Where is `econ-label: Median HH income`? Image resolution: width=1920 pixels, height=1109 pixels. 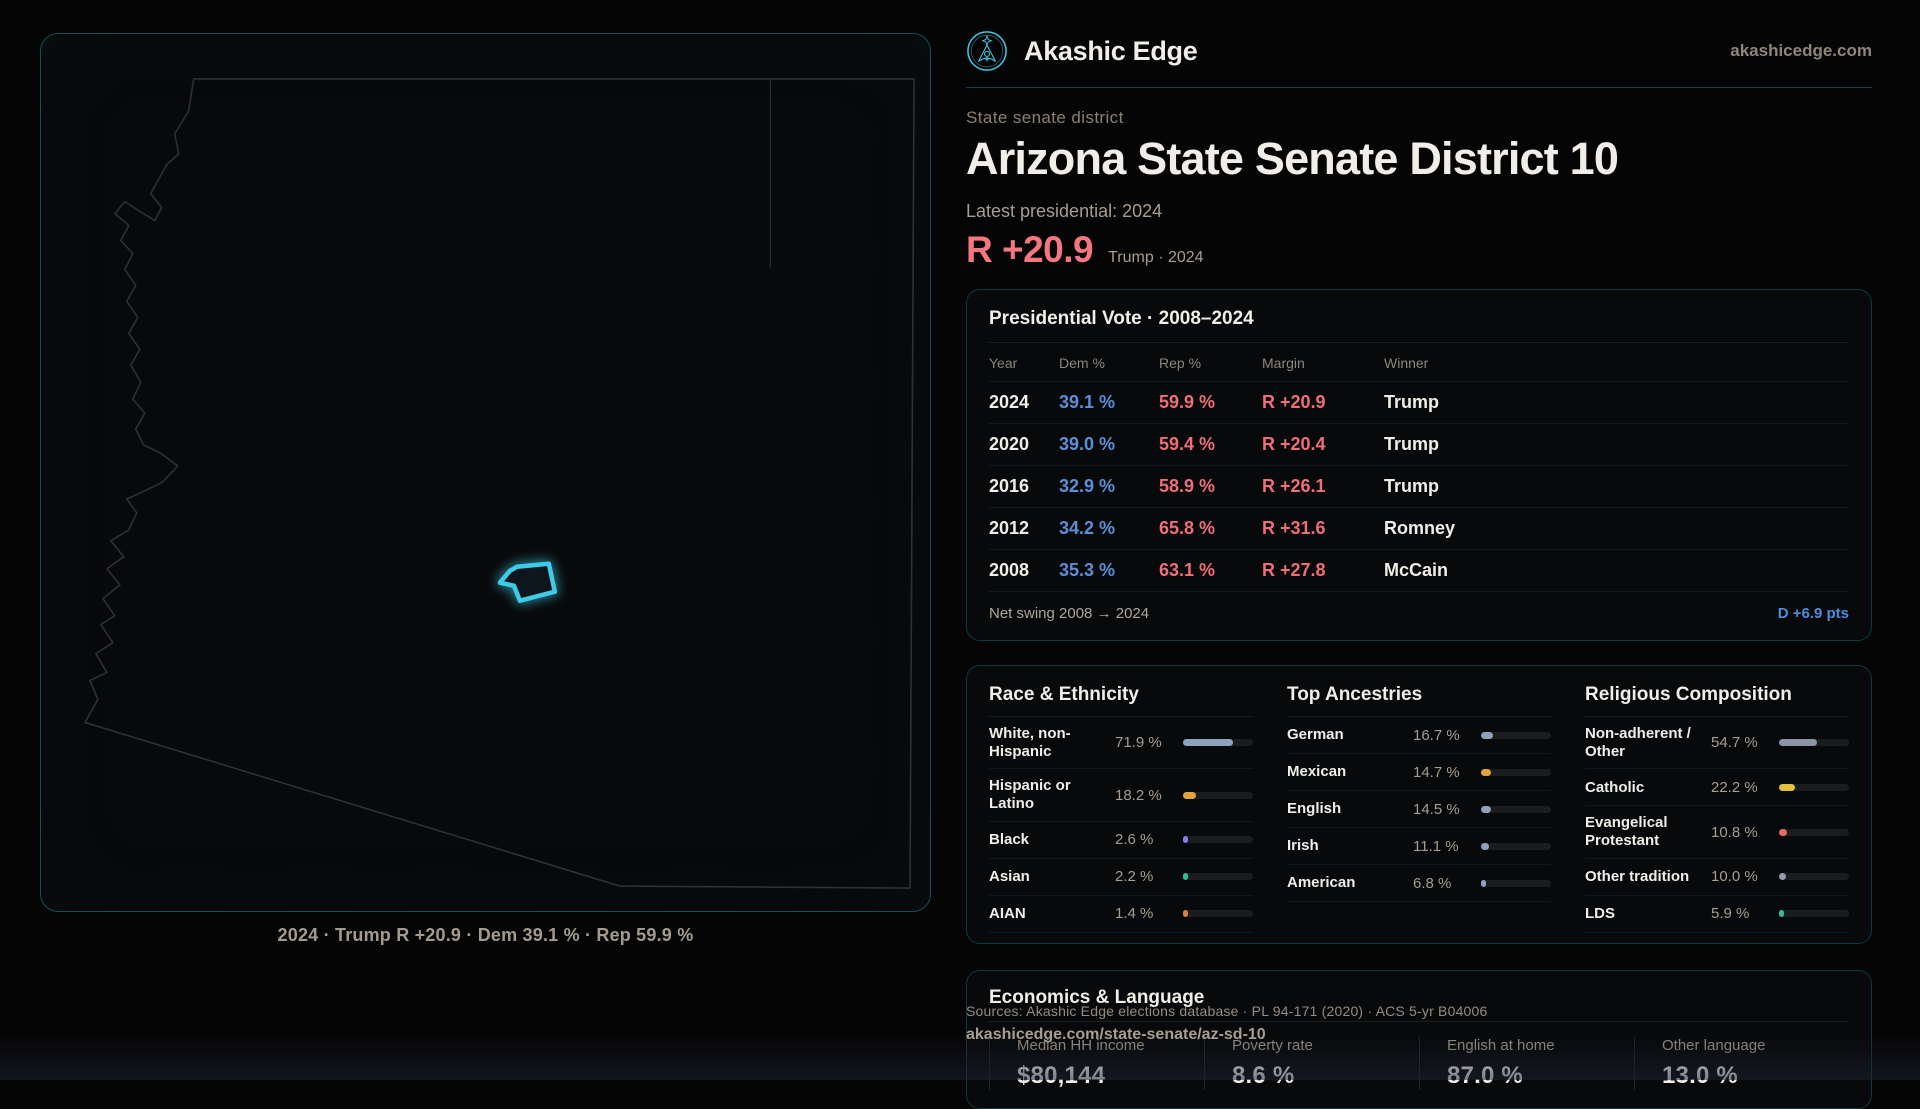 econ-label: Median HH income is located at coordinates (1081, 1045).